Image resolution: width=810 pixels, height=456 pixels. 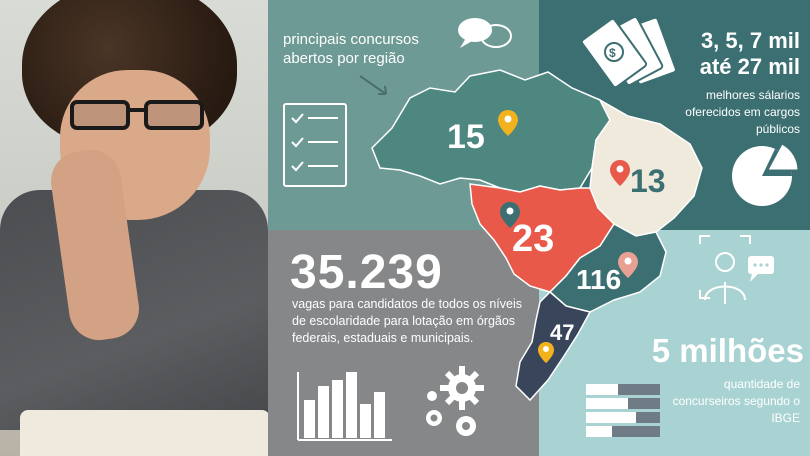 I want to click on salary-line-2: até 27 mil, so click(x=749, y=66).